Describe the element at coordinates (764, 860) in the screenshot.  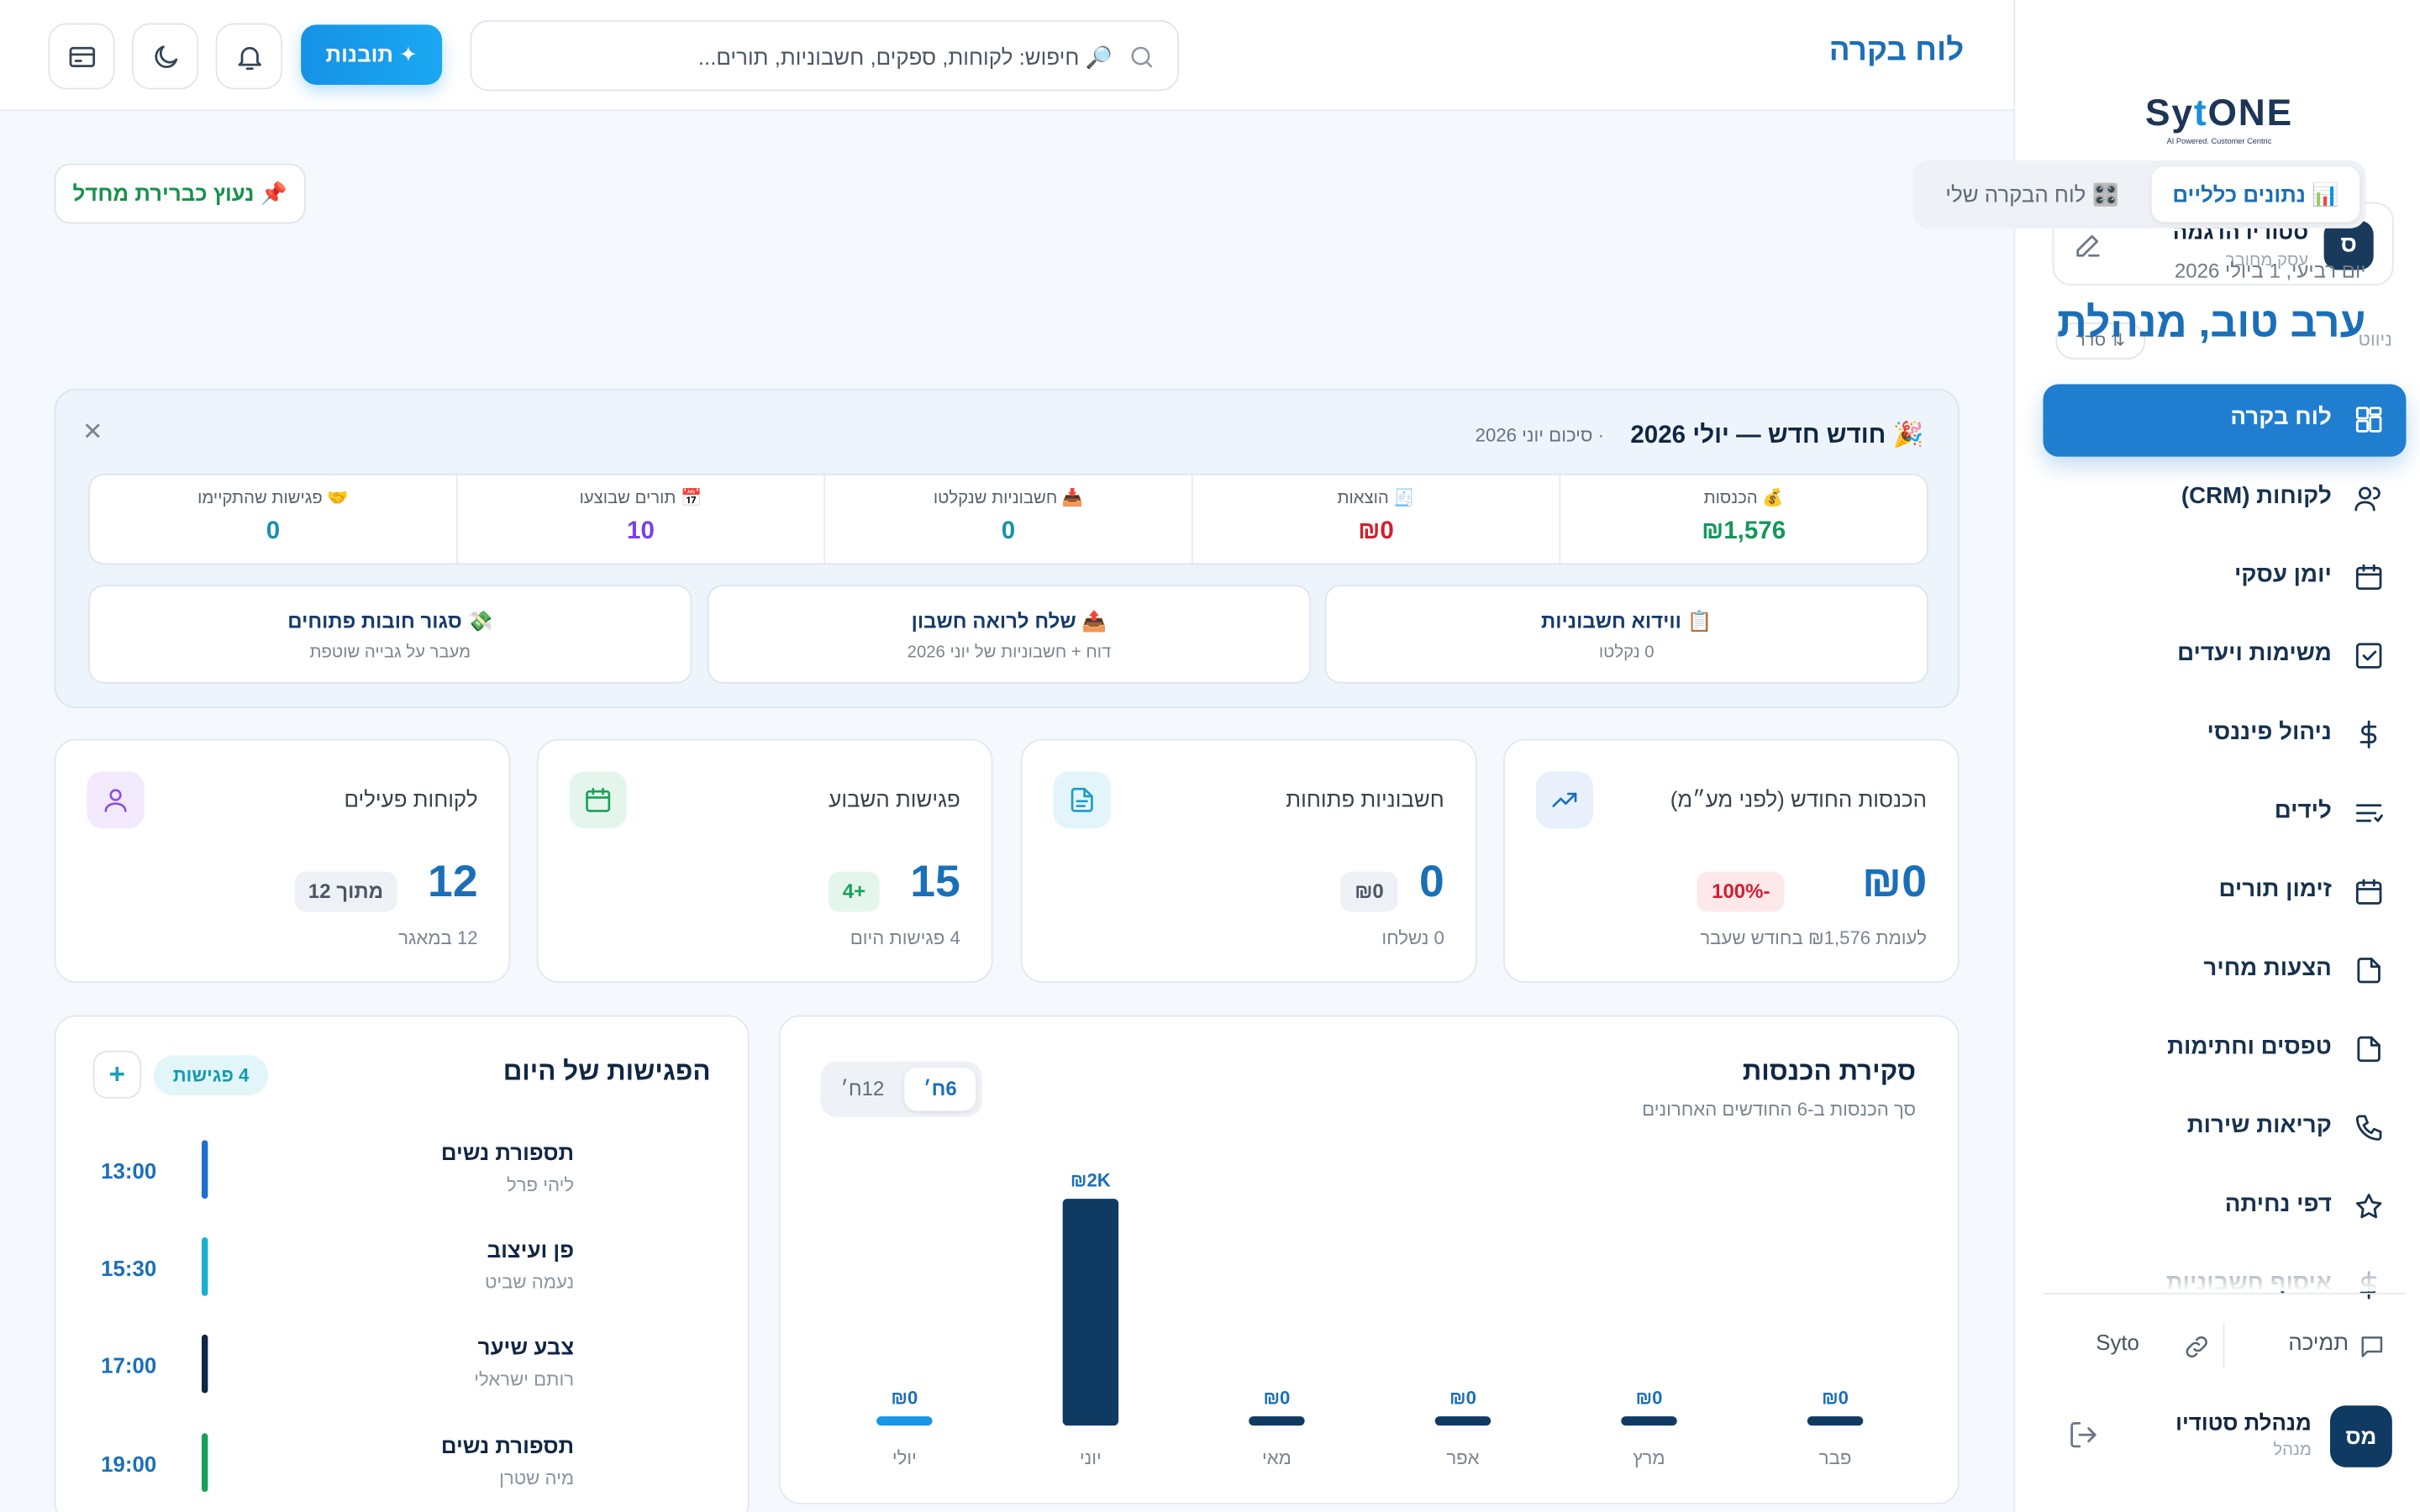
I see `kpi-card-weekly-meetings: פגישות השבוע 15 +4 4 פגישות היום` at that location.